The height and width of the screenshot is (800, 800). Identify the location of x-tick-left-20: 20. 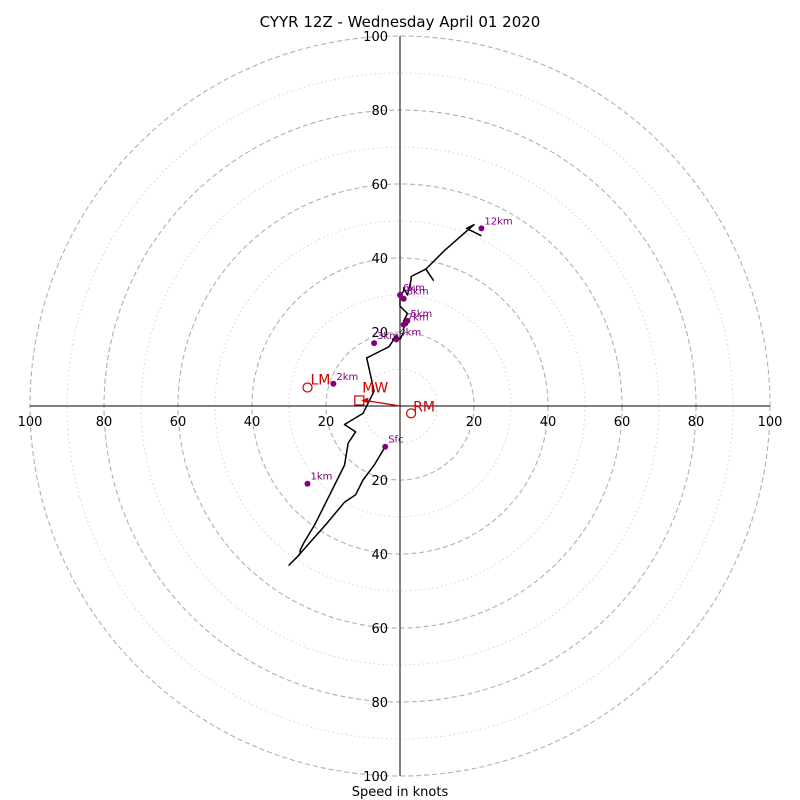
(326, 422).